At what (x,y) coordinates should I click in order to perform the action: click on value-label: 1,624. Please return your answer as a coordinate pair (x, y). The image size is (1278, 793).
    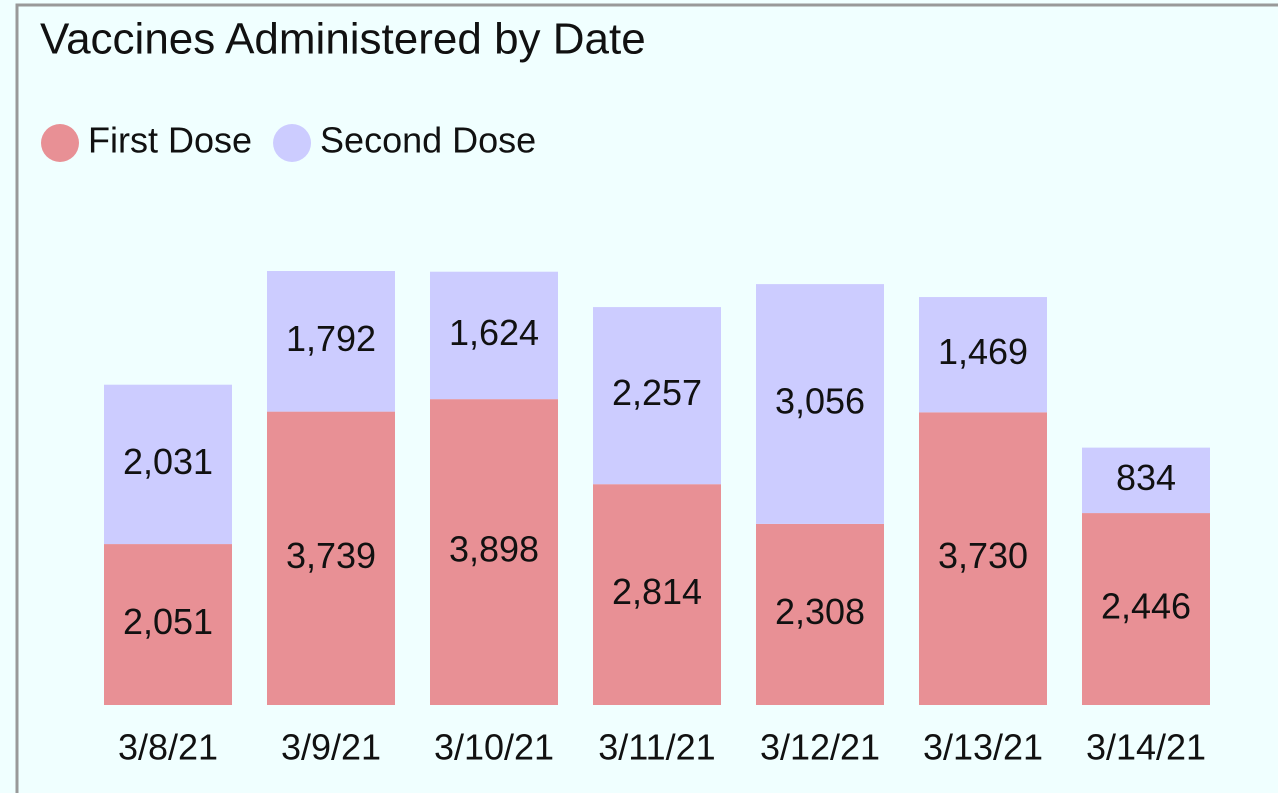
    Looking at the image, I should click on (494, 332).